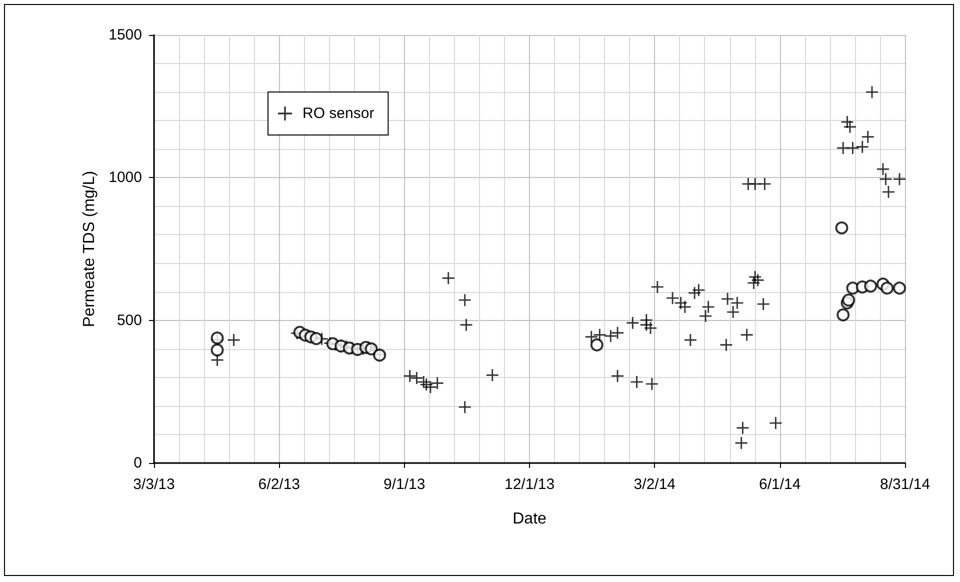 This screenshot has height=582, width=960. What do you see at coordinates (138, 463) in the screenshot?
I see `y-tick-label: 0` at bounding box center [138, 463].